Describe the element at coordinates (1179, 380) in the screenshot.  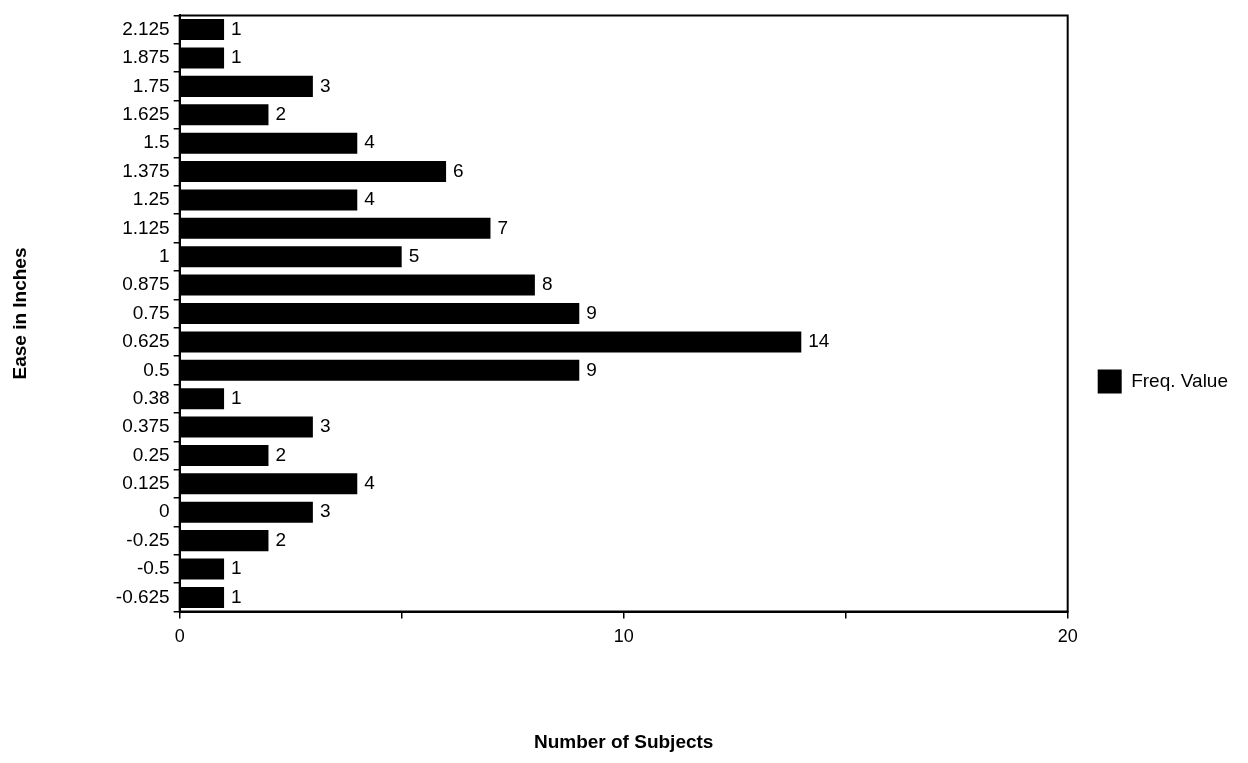
I see `legend-label: Freq. Value` at that location.